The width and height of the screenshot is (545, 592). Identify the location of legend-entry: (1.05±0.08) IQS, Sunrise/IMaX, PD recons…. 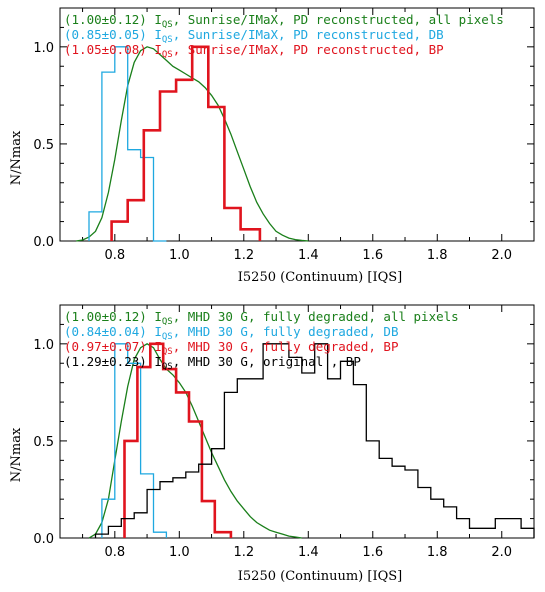
(254, 51).